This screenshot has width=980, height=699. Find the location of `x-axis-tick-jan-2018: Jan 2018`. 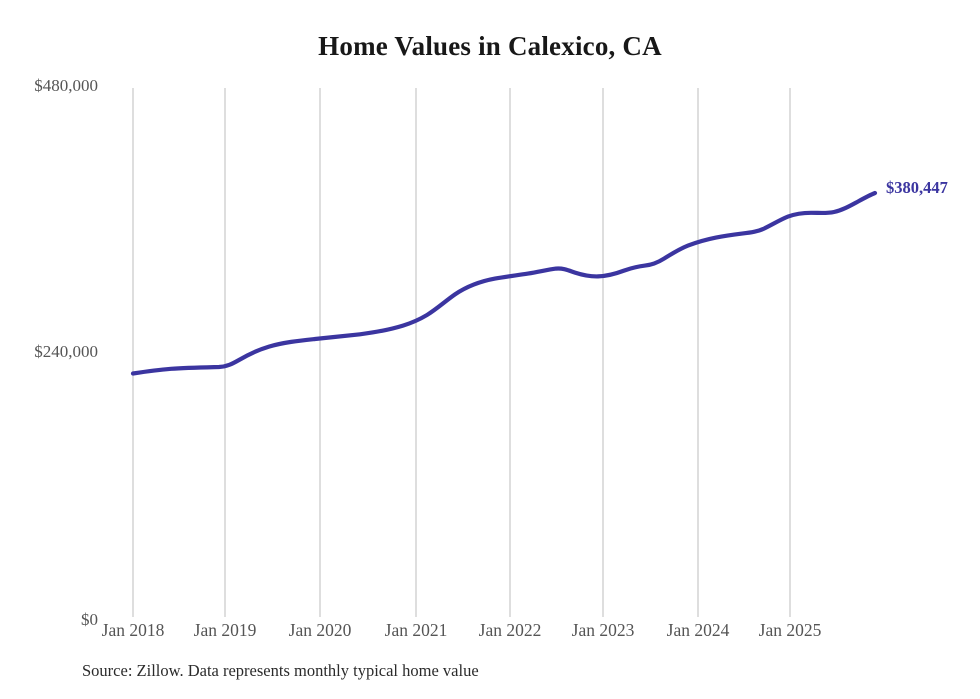

x-axis-tick-jan-2018: Jan 2018 is located at coordinates (133, 630).